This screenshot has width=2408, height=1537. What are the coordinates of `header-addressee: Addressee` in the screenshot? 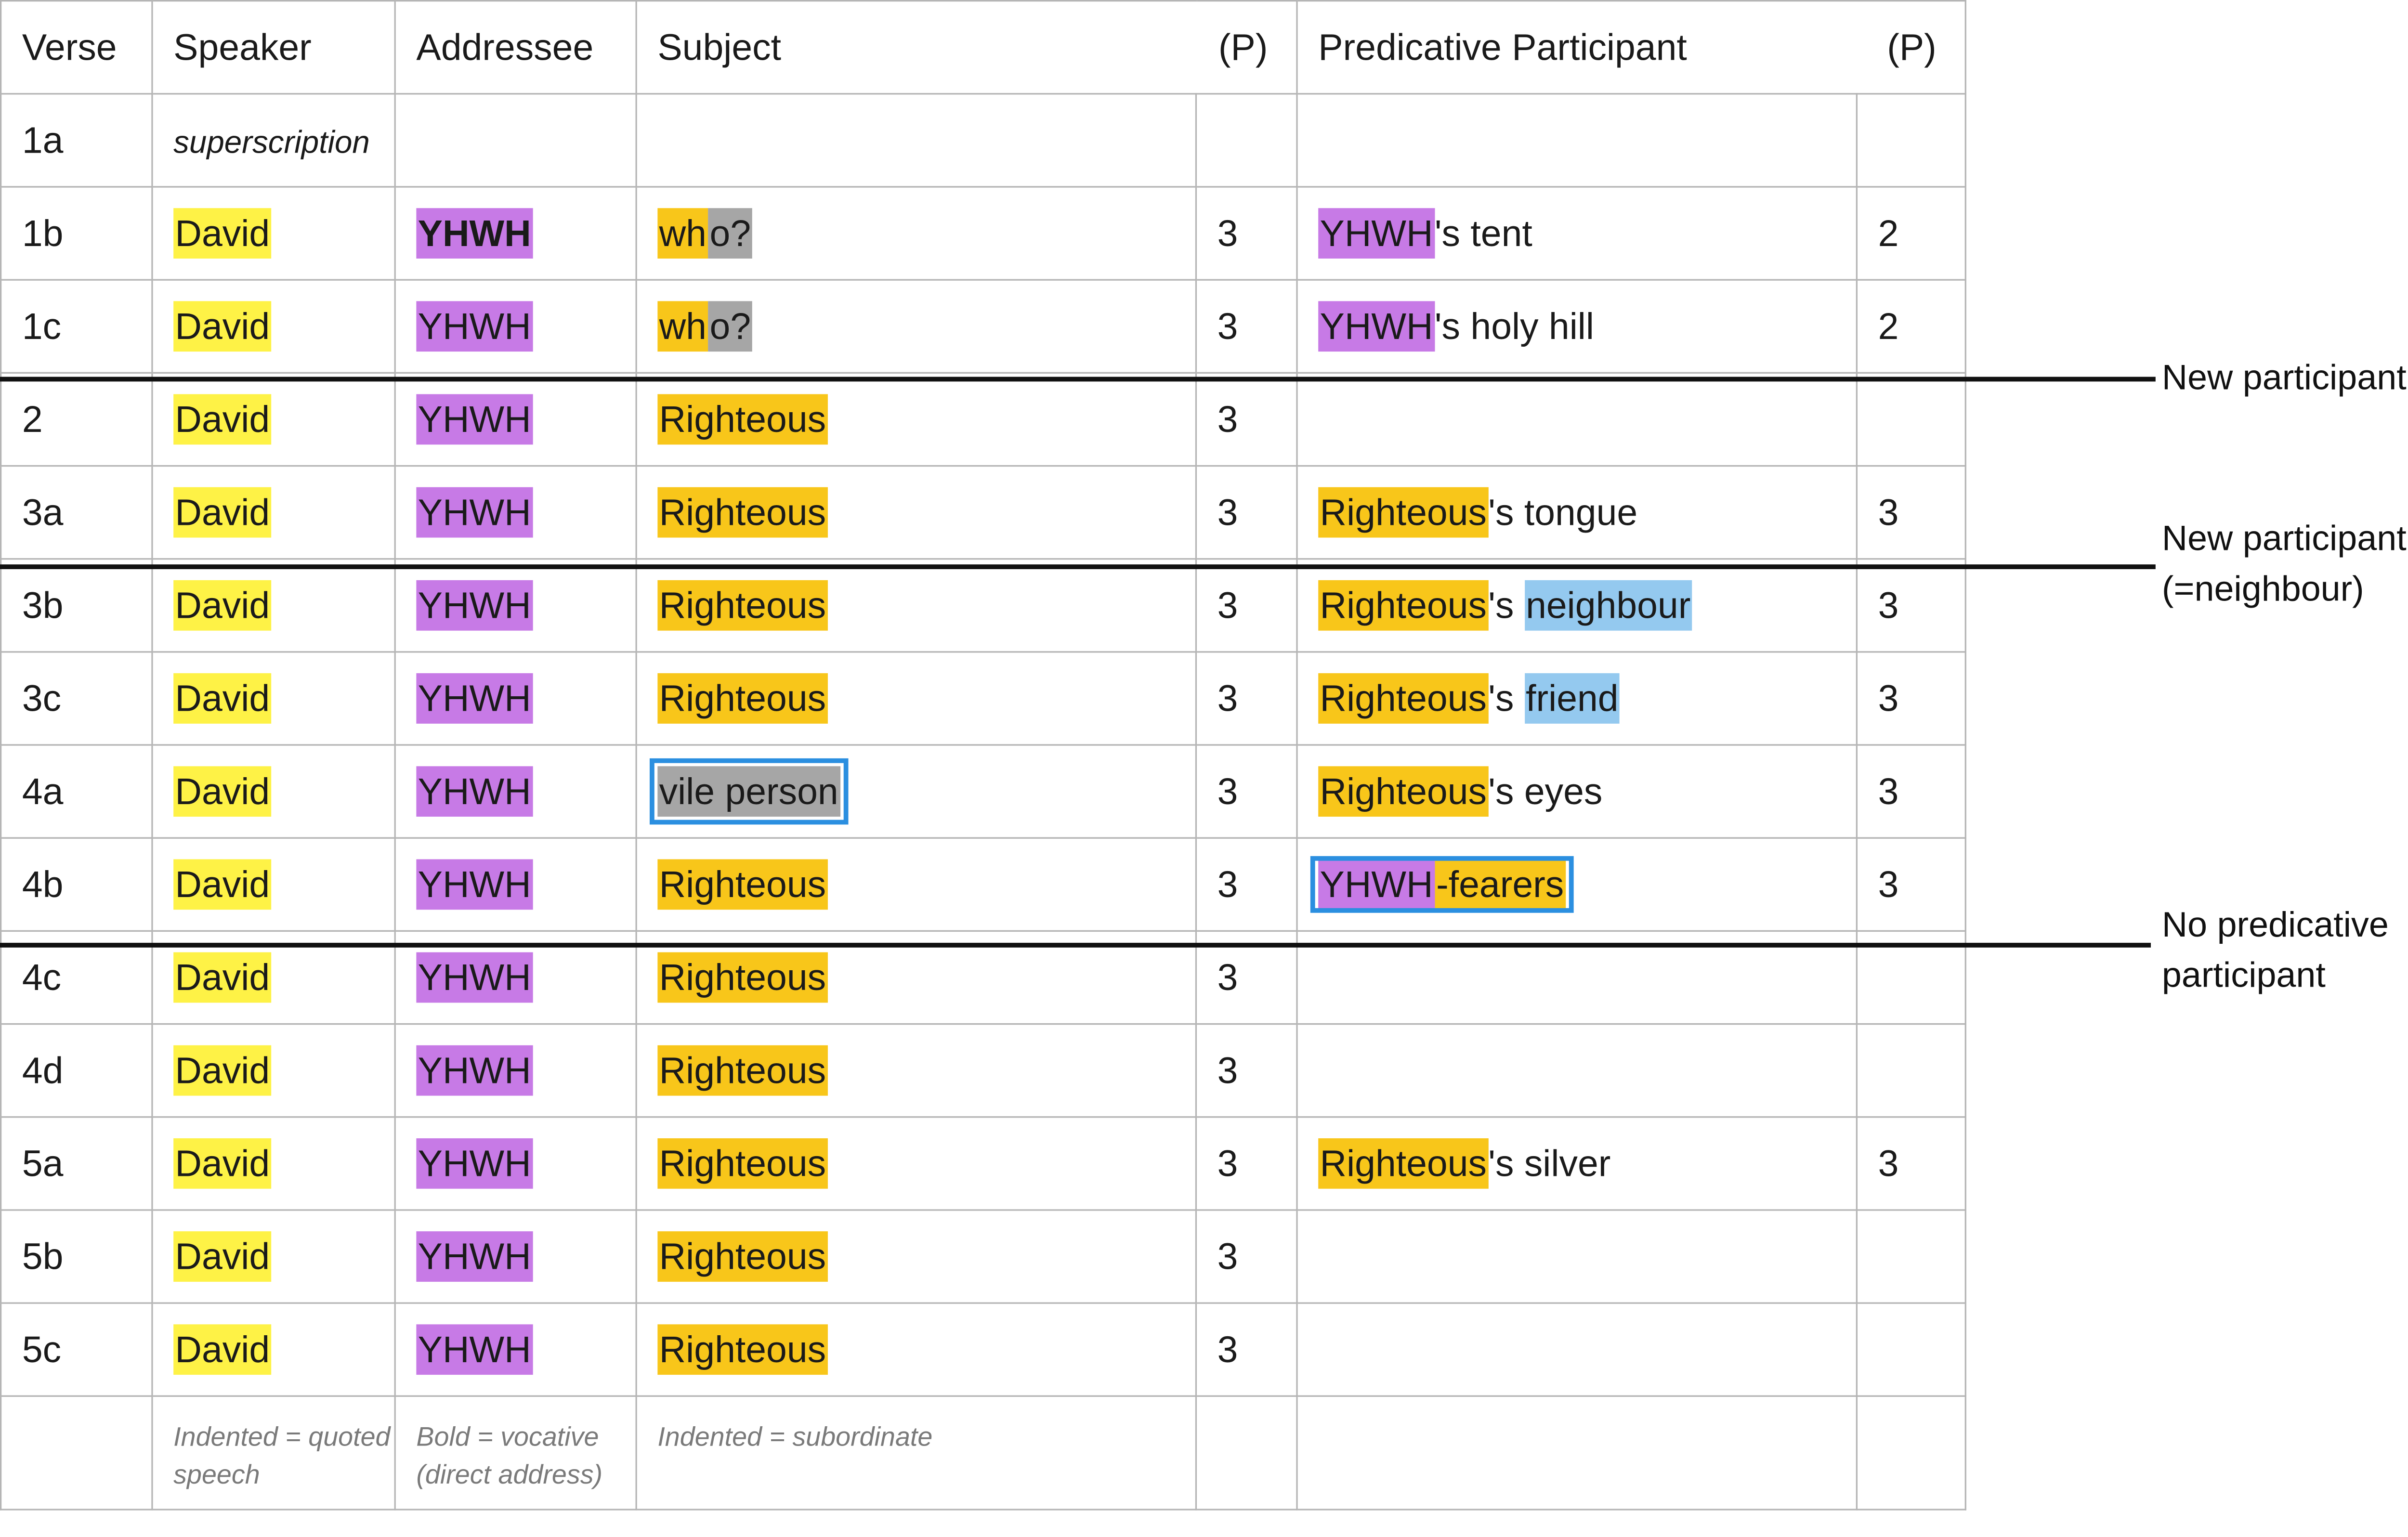 It's located at (515, 47).